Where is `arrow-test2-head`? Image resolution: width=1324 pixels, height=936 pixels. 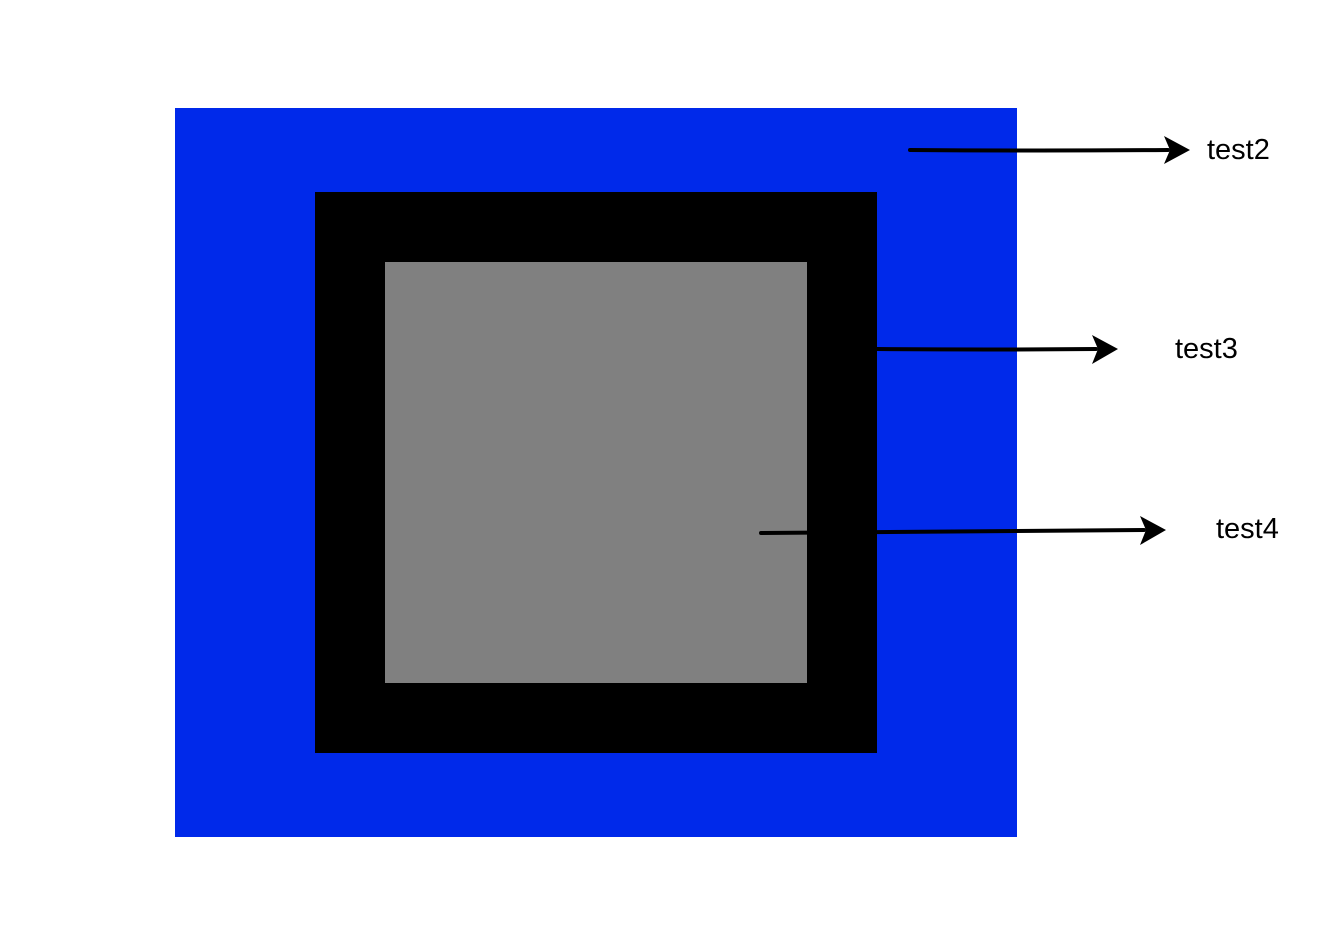
arrow-test2-head is located at coordinates (1177, 150).